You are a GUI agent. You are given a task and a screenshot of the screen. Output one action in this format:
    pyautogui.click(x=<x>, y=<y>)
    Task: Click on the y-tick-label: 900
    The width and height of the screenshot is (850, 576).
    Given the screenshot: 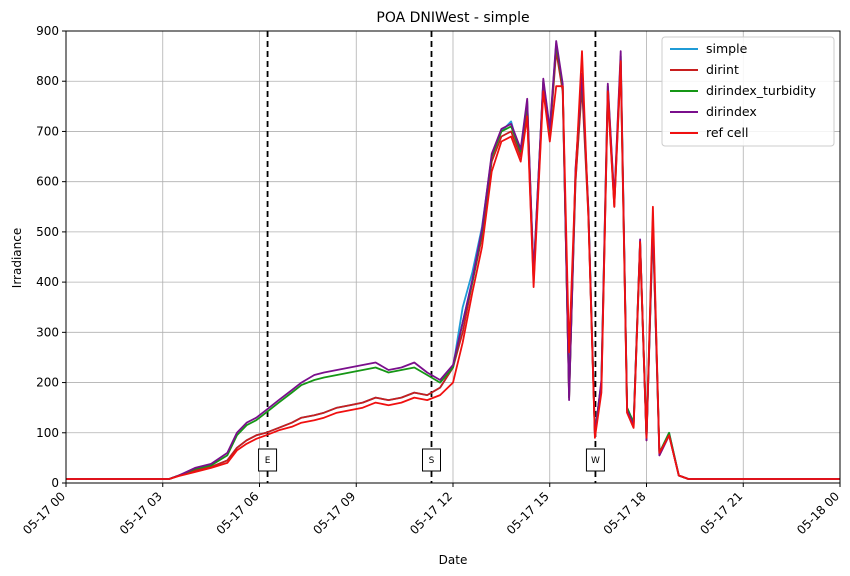 What is the action you would take?
    pyautogui.click(x=47, y=31)
    